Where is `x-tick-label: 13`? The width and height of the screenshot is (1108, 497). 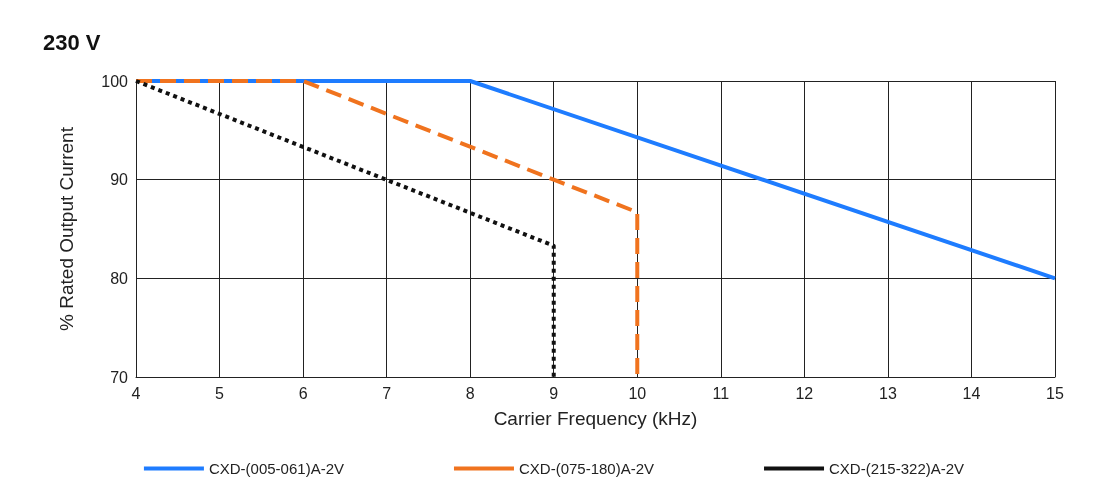
x-tick-label: 13 is located at coordinates (888, 393).